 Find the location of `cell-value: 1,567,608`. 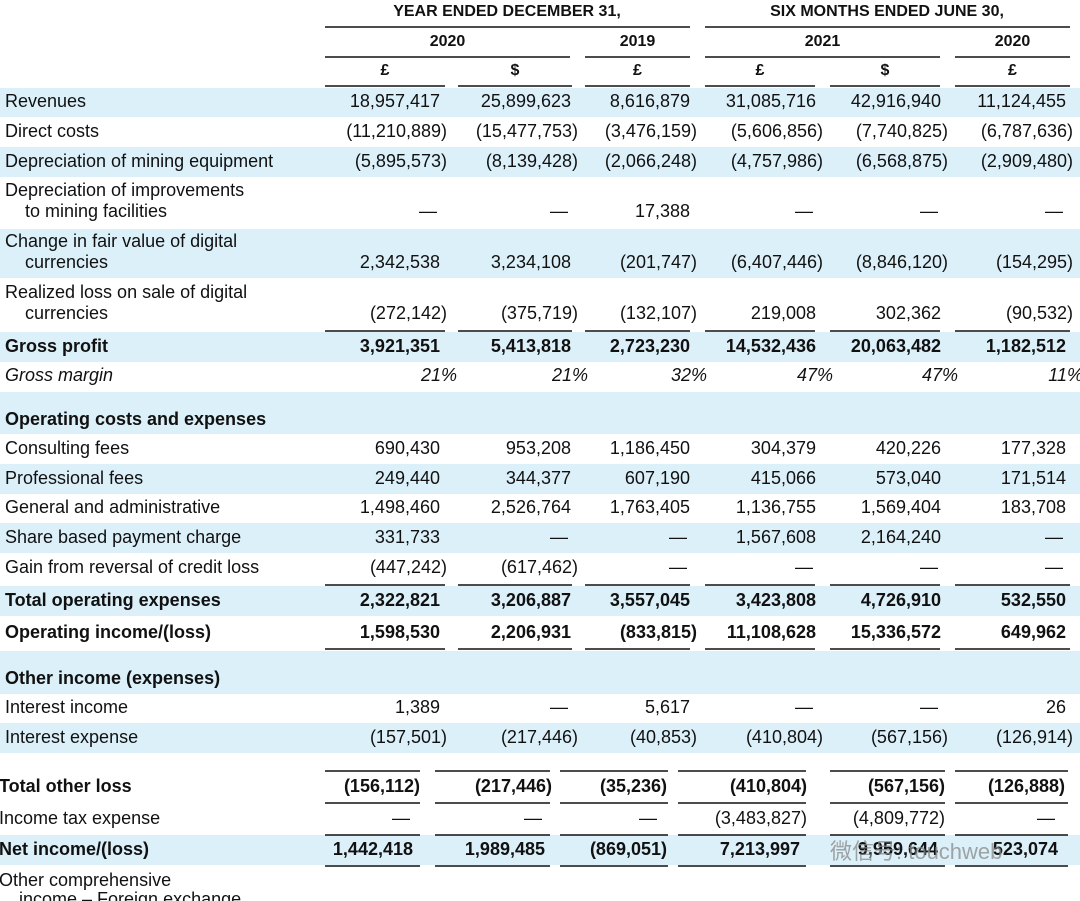

cell-value: 1,567,608 is located at coordinates (776, 537).